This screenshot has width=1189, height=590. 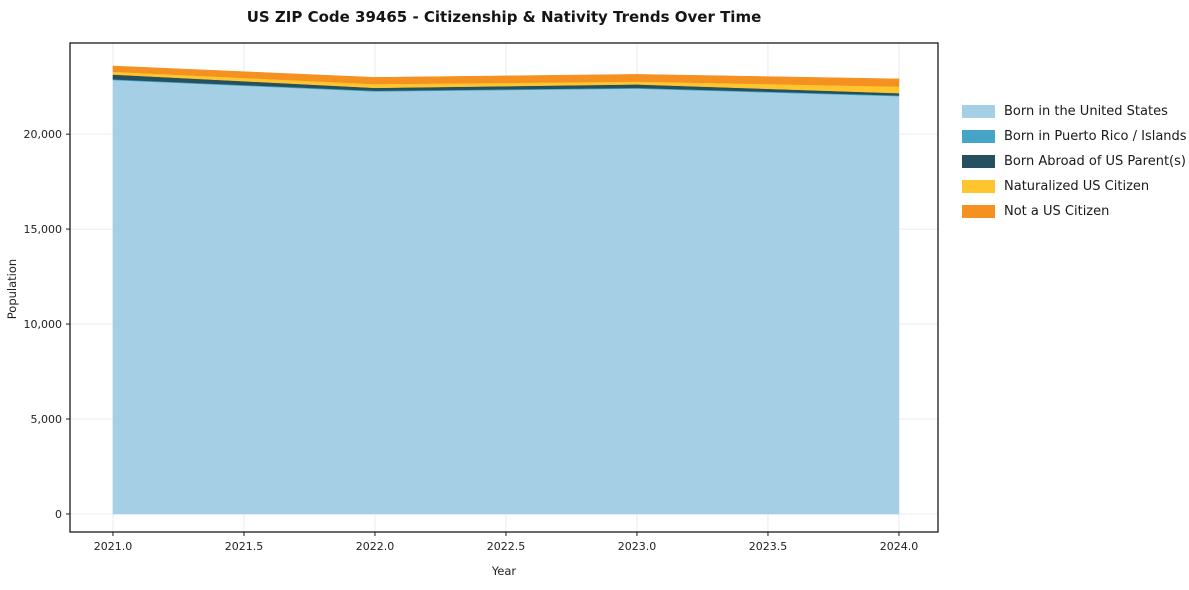 What do you see at coordinates (1077, 186) in the screenshot?
I see `legend-label: Naturalized US Citizen` at bounding box center [1077, 186].